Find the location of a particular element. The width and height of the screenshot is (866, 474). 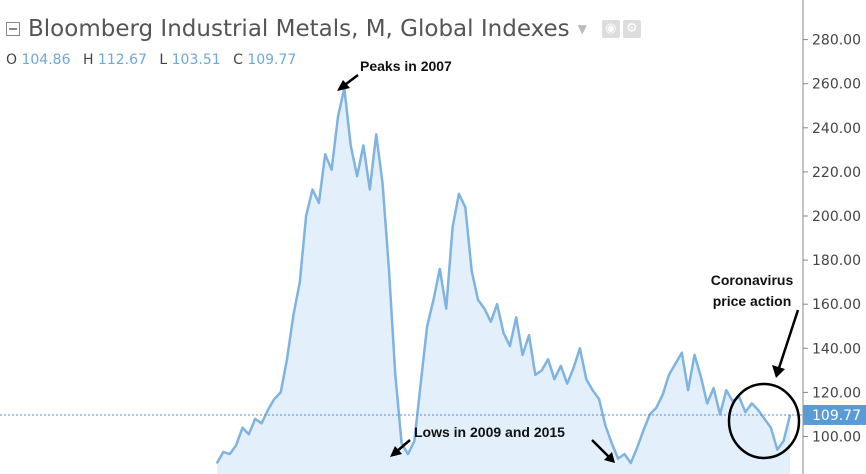

covid-annotation: Coronavirus price action is located at coordinates (752, 290).